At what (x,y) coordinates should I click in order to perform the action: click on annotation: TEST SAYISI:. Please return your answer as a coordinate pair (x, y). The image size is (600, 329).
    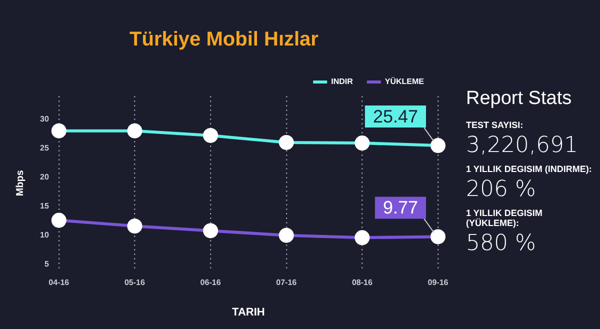
    Looking at the image, I should click on (495, 125).